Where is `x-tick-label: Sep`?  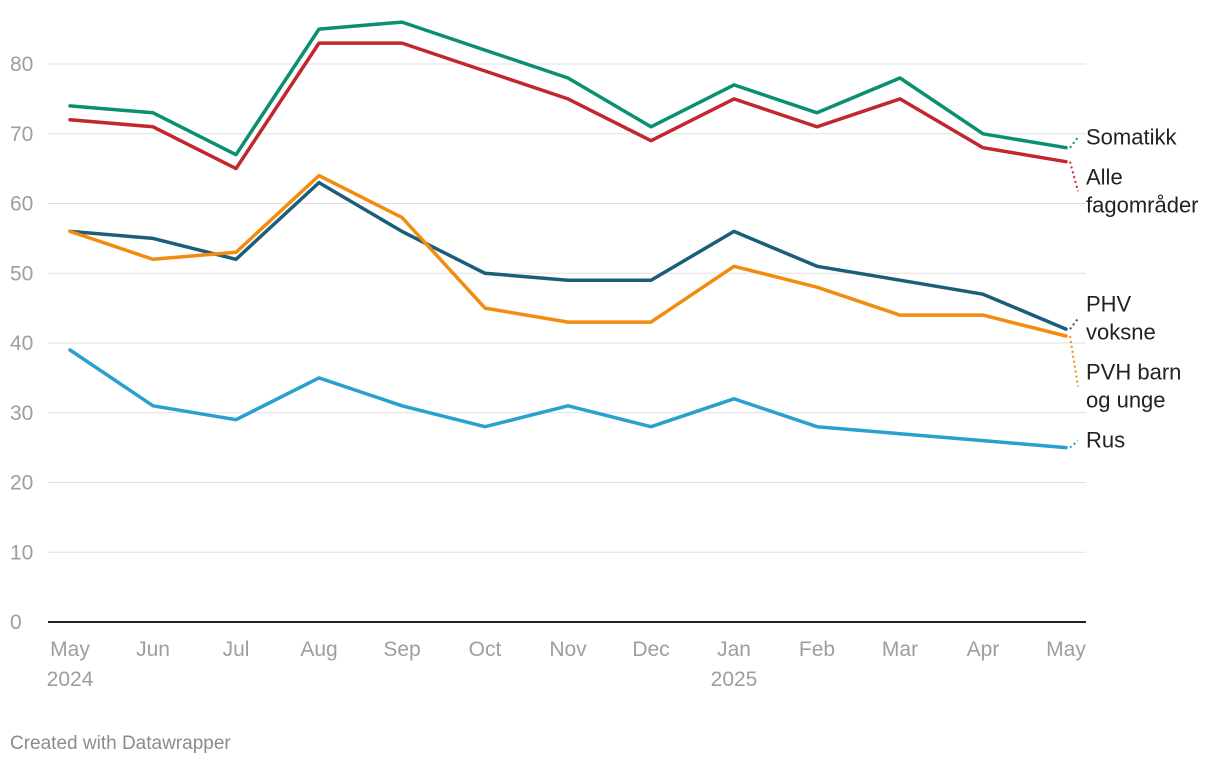
x-tick-label: Sep is located at coordinates (401, 649).